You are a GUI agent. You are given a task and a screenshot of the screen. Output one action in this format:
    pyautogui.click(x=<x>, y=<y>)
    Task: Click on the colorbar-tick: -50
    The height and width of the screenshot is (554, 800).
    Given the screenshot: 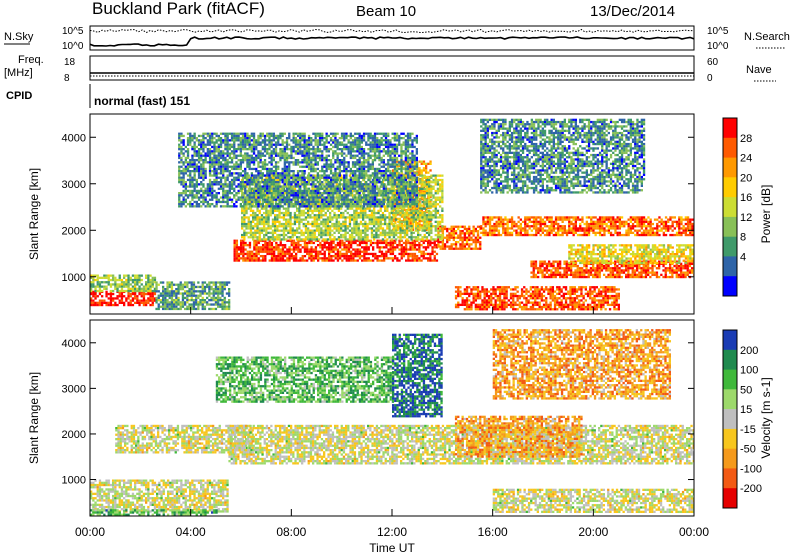 What is the action you would take?
    pyautogui.click(x=748, y=450)
    